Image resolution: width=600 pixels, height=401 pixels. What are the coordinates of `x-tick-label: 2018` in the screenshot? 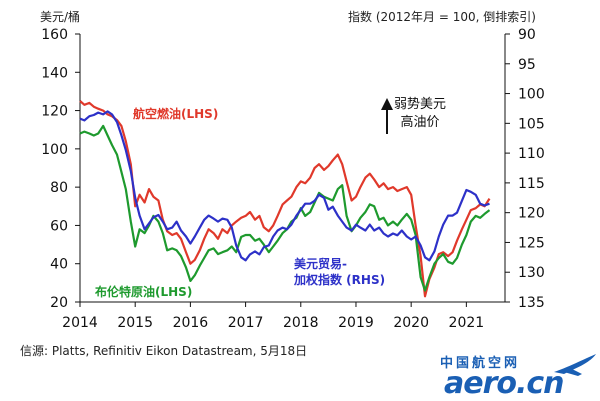 It's located at (301, 323).